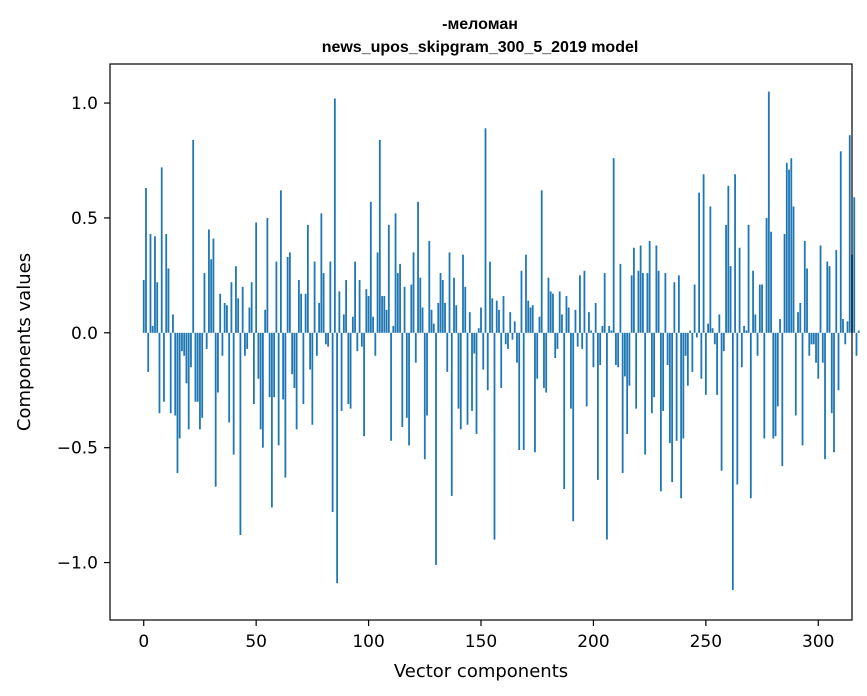 The width and height of the screenshot is (867, 696). I want to click on chart-title-line2: news_upos_skipgram_300_5_2019 model, so click(480, 47).